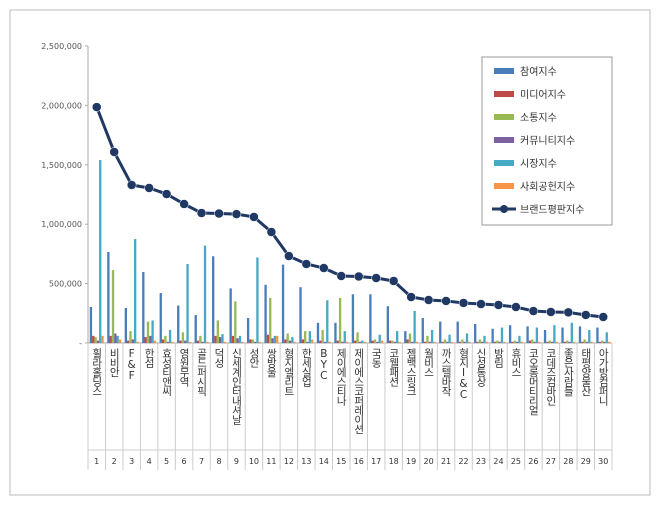 This screenshot has height=509, width=660. What do you see at coordinates (359, 391) in the screenshot?
I see `x-tick-label: 제이에스코퍼레이션` at bounding box center [359, 391].